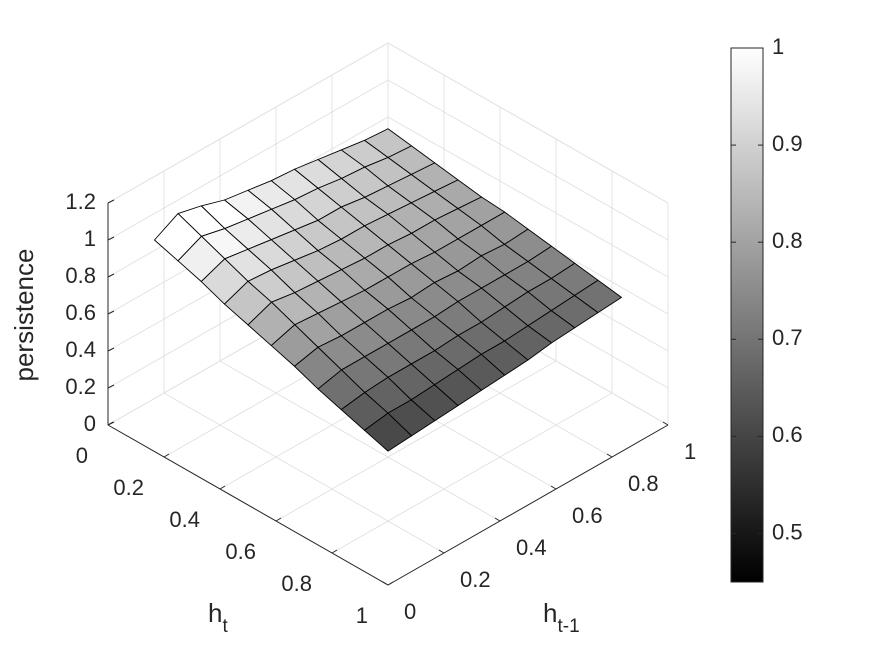  What do you see at coordinates (128, 487) in the screenshot?
I see `x-tick-label: 0.2` at bounding box center [128, 487].